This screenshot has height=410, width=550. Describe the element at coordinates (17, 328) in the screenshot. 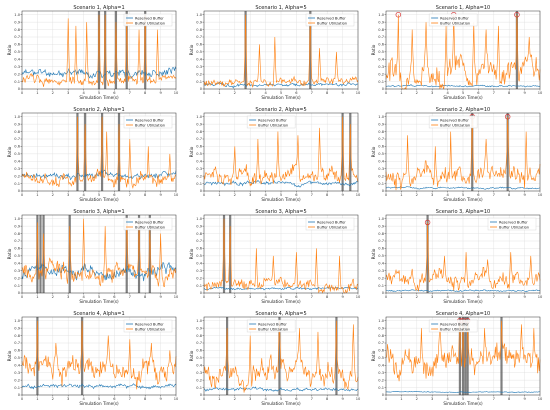

I see `y-tick-label: 0.9` at that location.